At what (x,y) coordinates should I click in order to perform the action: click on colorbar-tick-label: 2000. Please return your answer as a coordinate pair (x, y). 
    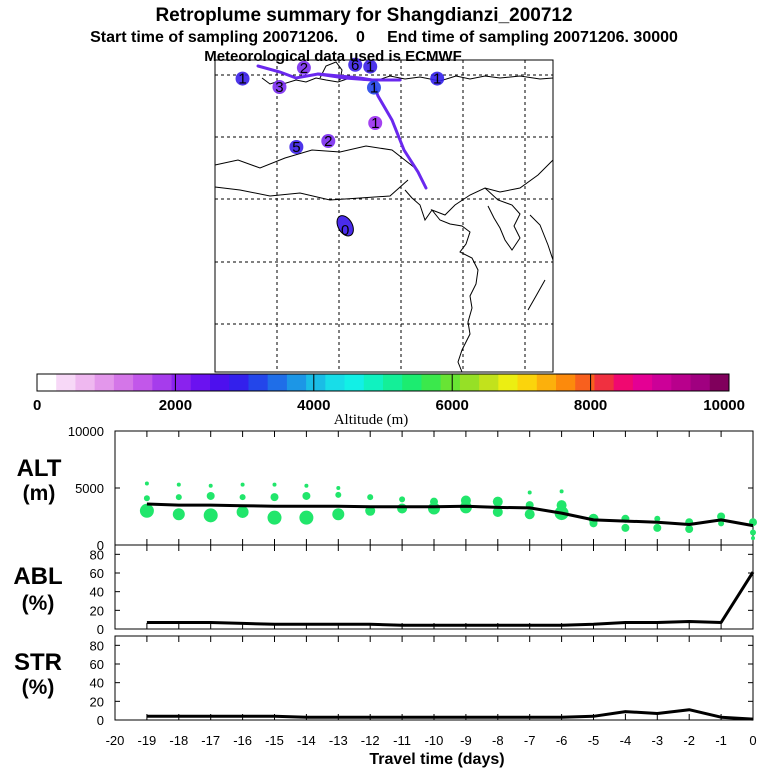
    Looking at the image, I should click on (175, 405).